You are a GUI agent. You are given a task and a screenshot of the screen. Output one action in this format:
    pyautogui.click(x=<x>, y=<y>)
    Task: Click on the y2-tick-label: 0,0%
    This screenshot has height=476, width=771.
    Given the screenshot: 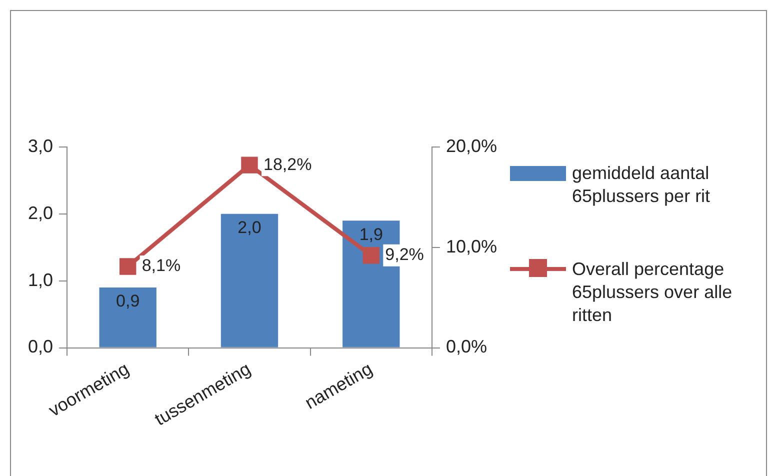 What is the action you would take?
    pyautogui.click(x=466, y=346)
    